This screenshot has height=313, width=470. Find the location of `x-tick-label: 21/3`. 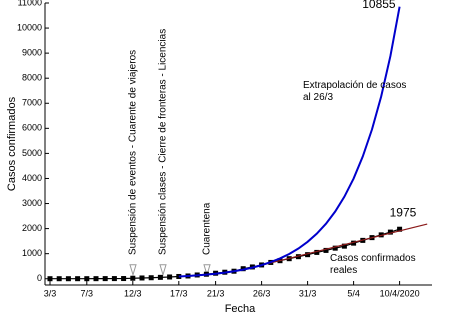

x-tick-label: 21/3 is located at coordinates (216, 293).